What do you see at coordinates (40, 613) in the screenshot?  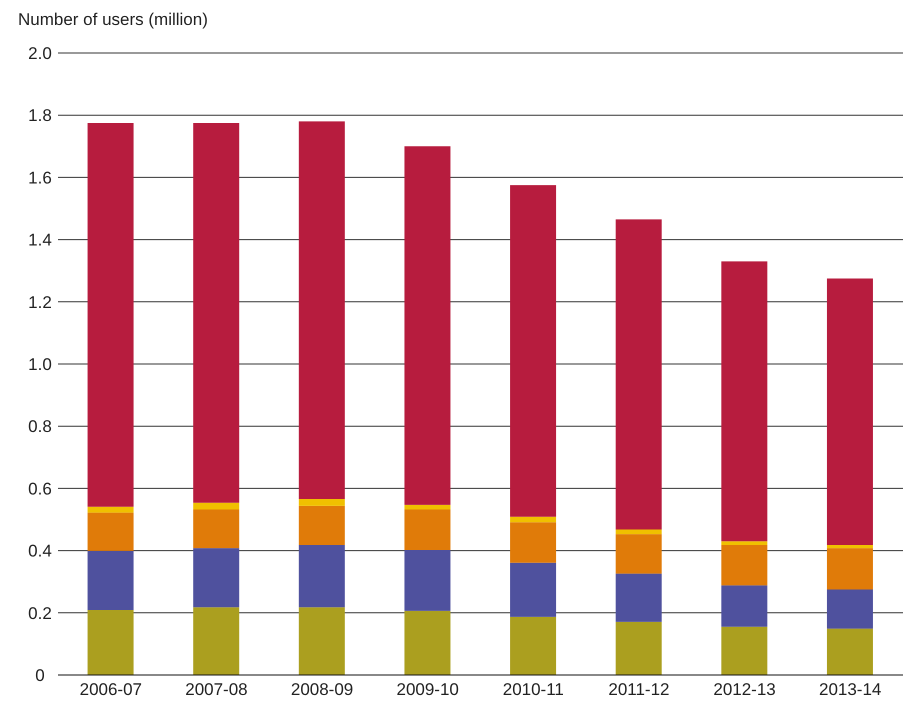 I see `y-tick-label: 0.2` at bounding box center [40, 613].